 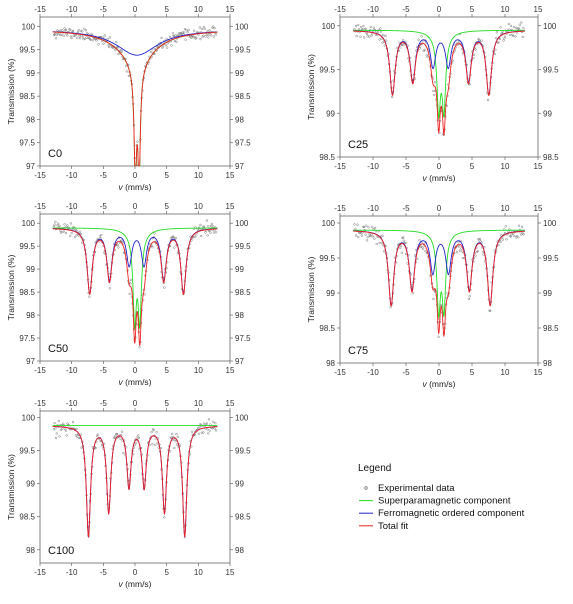 I want to click on legend-label-ferromagnetic: Ferromagnetic ordered component, so click(x=451, y=513).